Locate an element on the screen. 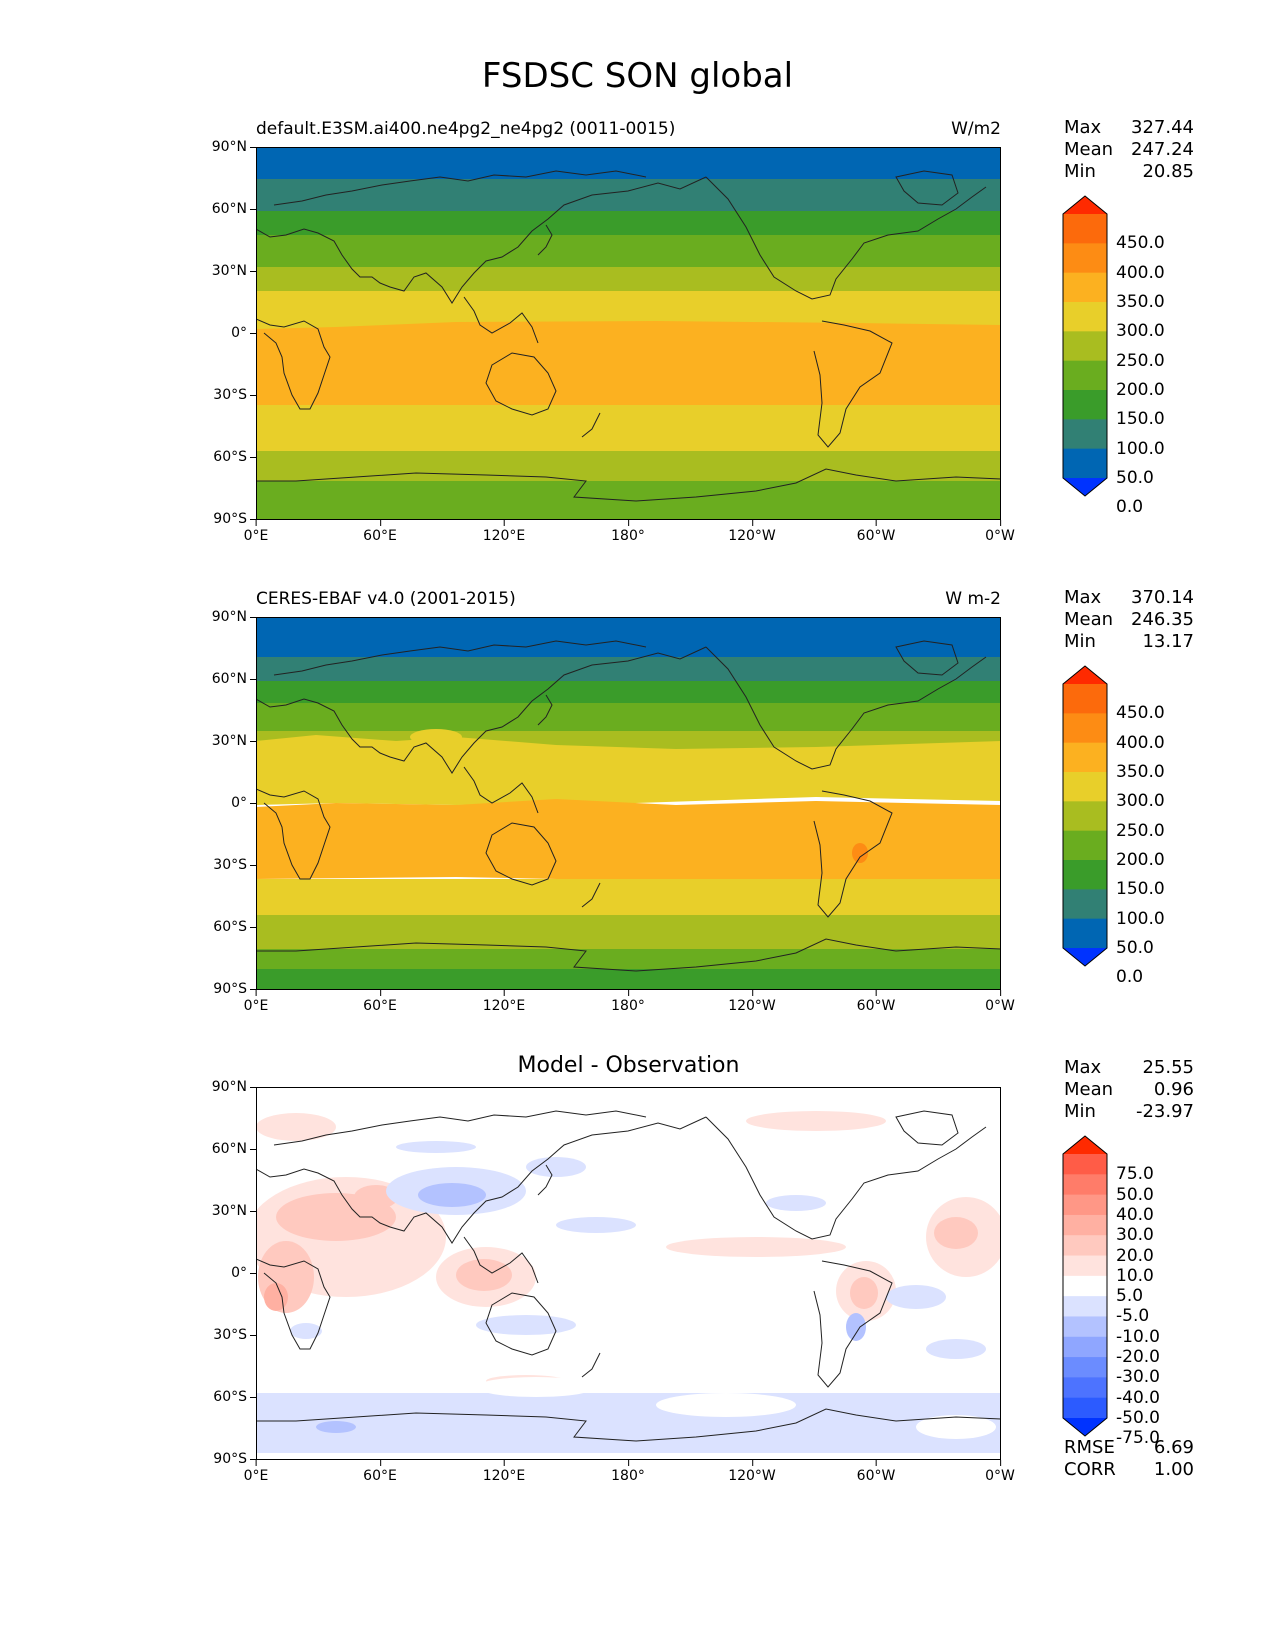 Image resolution: width=1275 pixels, height=1650 pixels. anom-neg-band is located at coordinates (628, 1423).